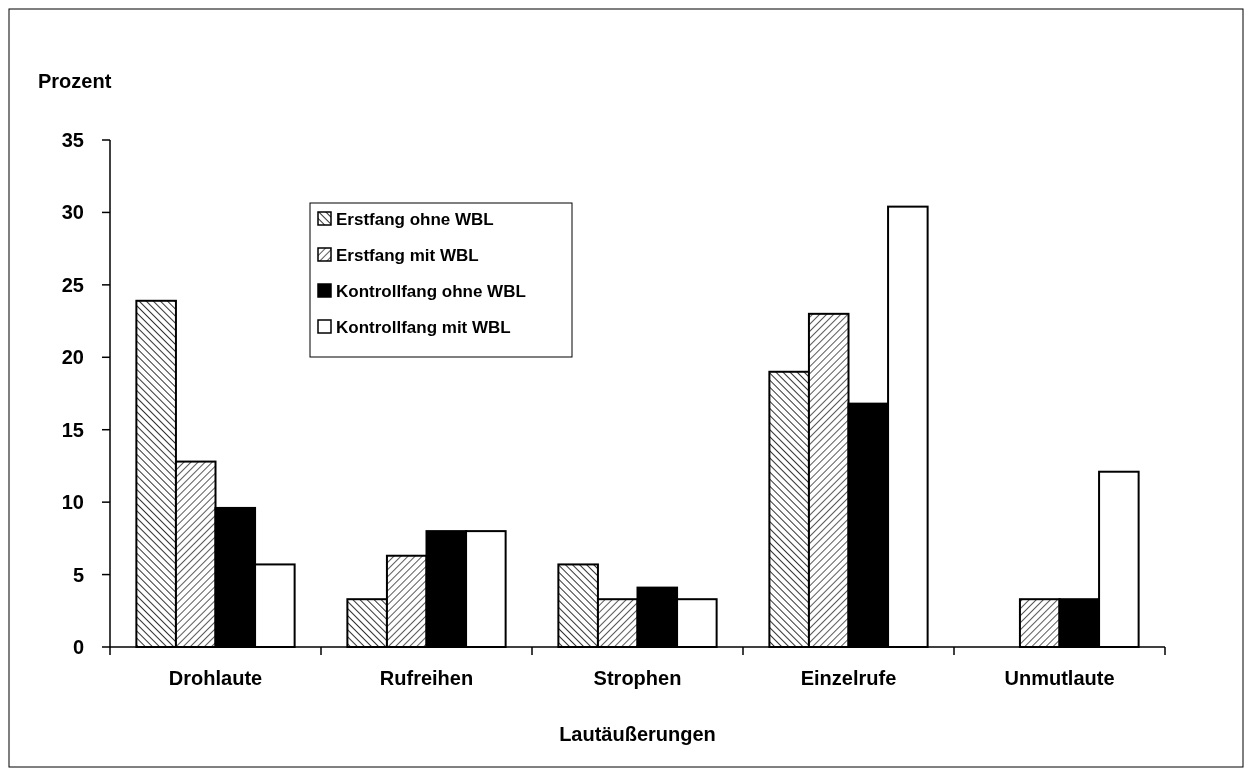 The image size is (1252, 778). Describe the element at coordinates (426, 678) in the screenshot. I see `x-tick-label: Rufreihen` at that location.